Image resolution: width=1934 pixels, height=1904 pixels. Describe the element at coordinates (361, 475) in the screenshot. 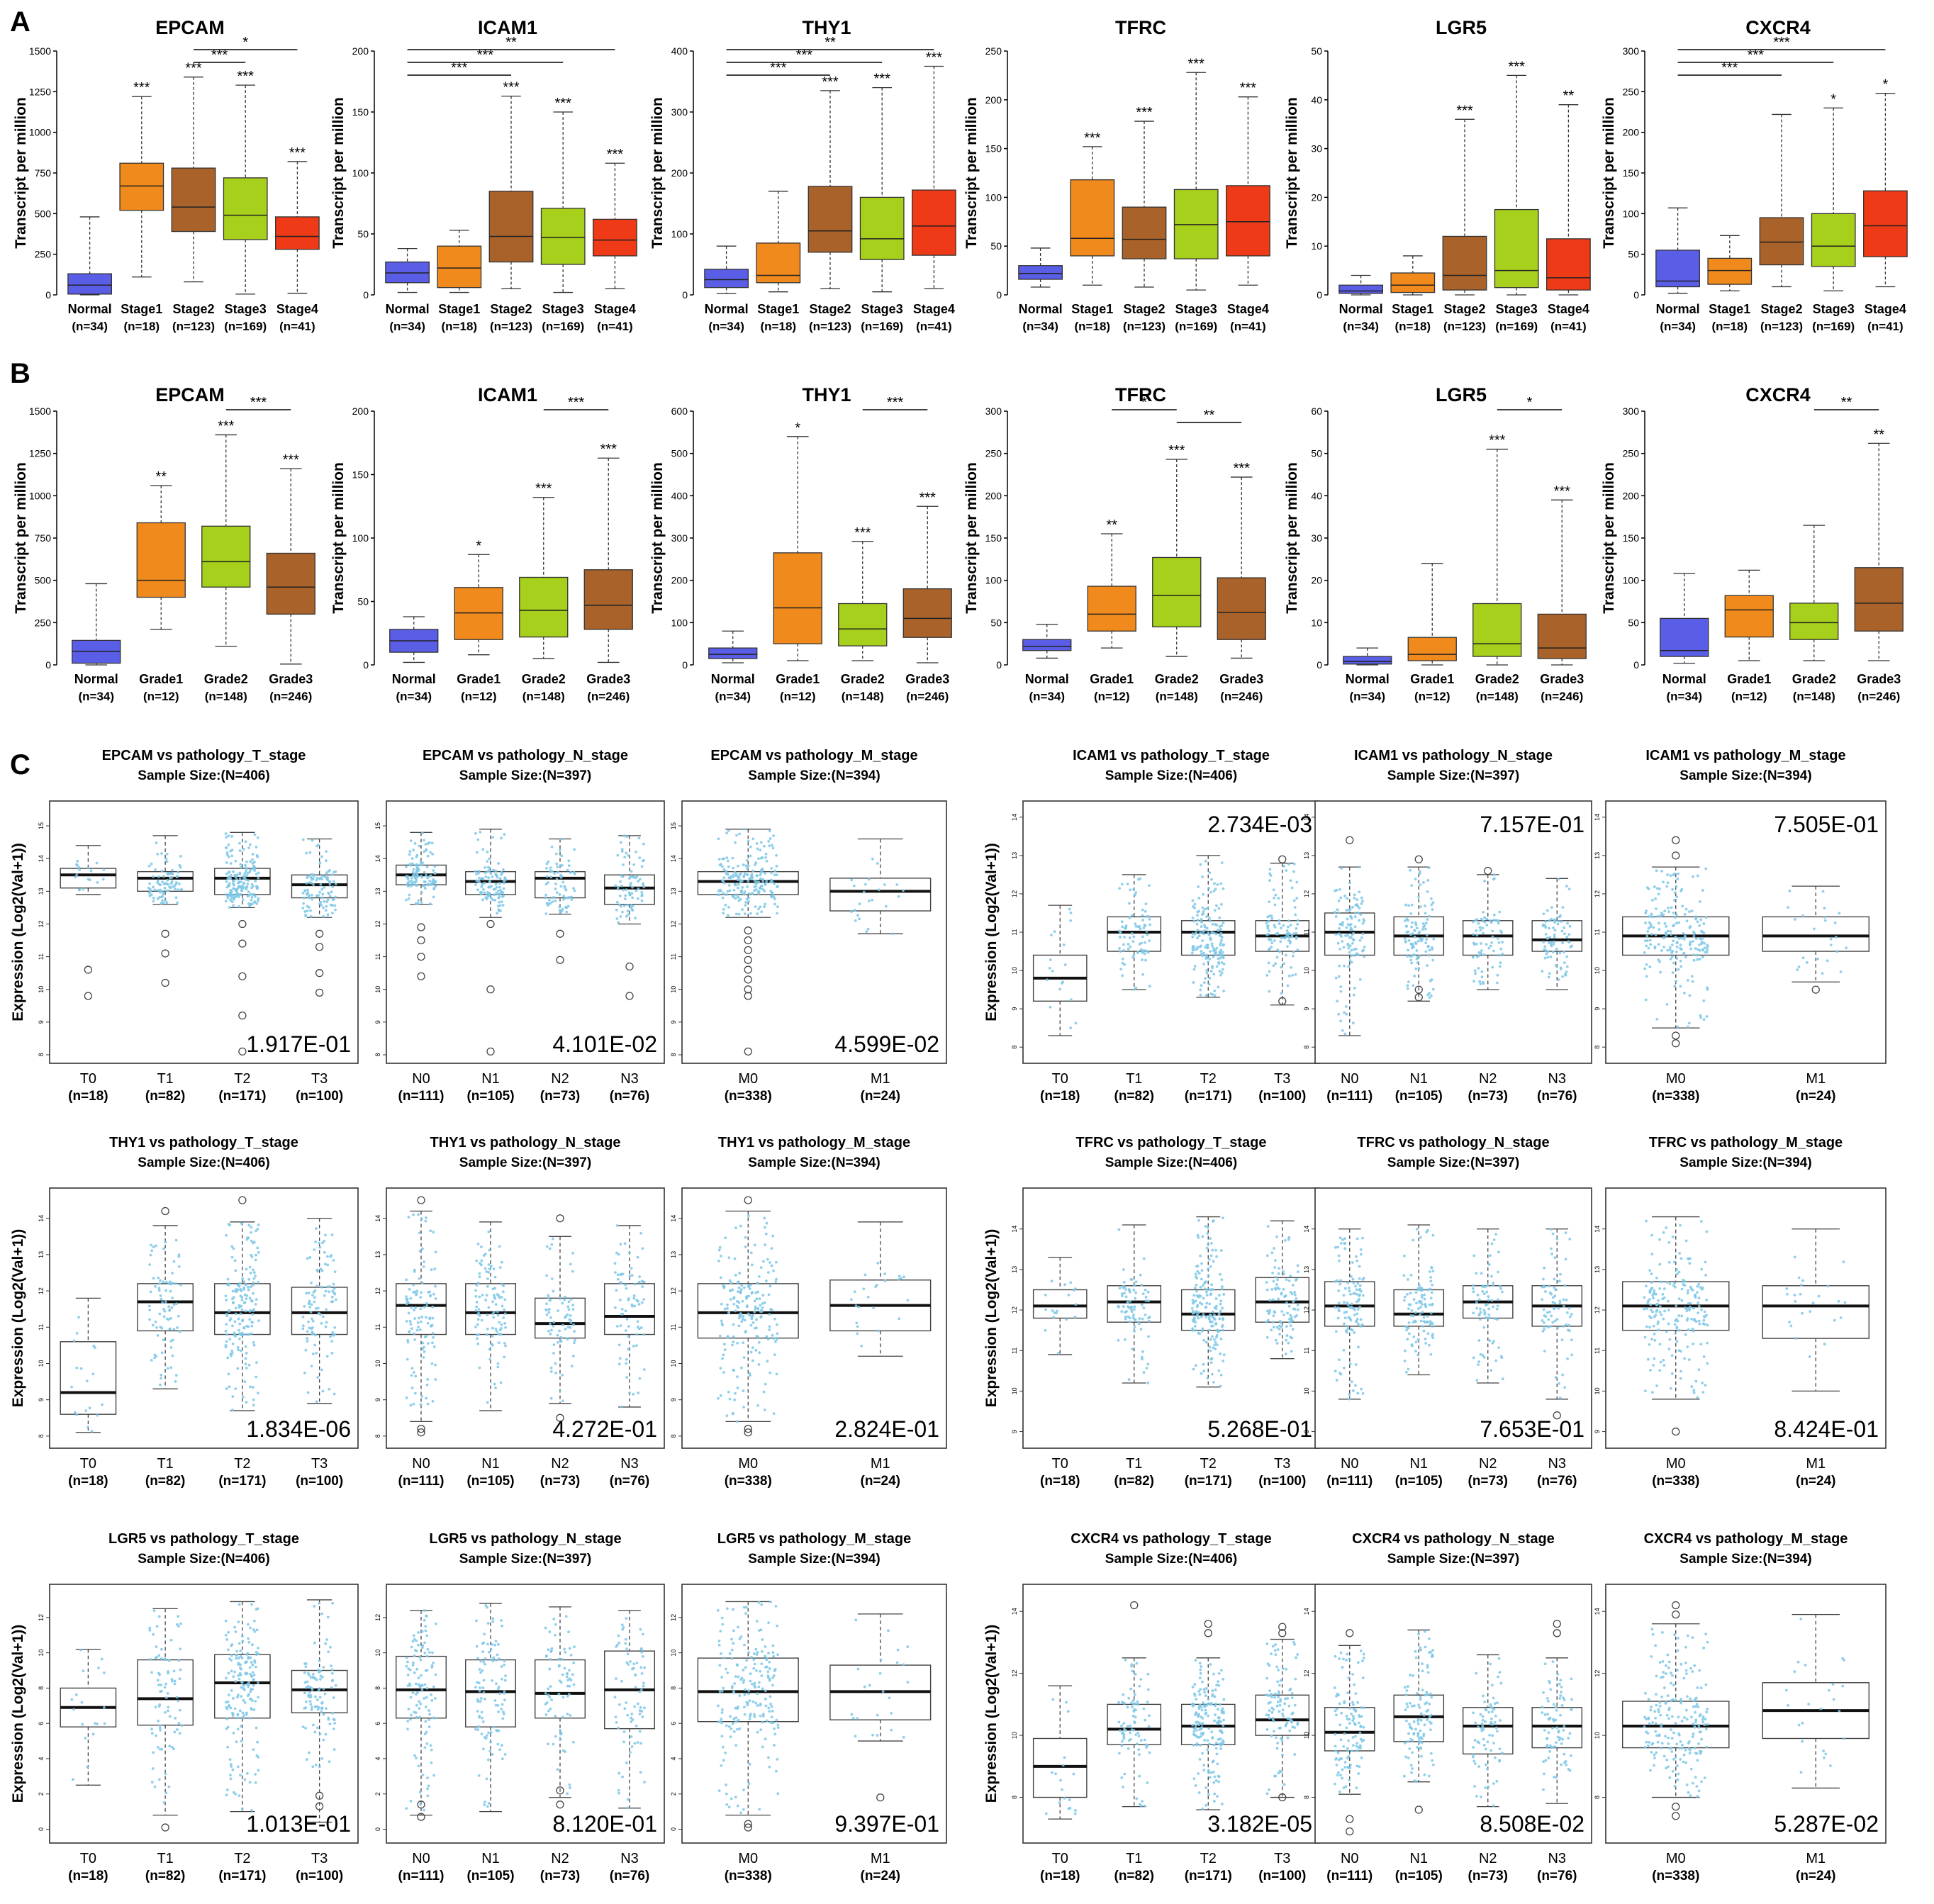

I see `y-tick-label: 150` at that location.